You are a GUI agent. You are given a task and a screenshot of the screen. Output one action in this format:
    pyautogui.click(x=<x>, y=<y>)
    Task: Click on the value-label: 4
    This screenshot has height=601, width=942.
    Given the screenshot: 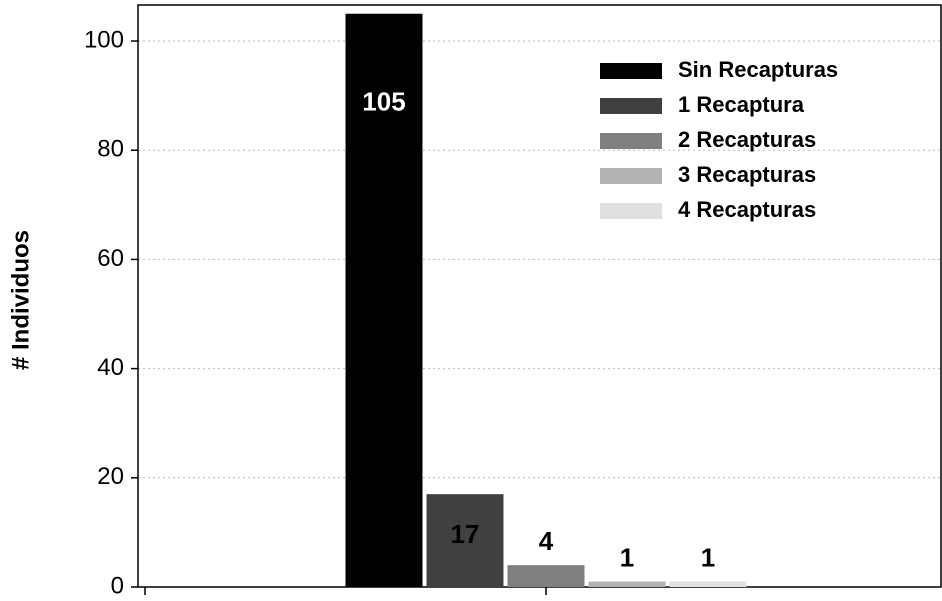 What is the action you would take?
    pyautogui.click(x=546, y=541)
    